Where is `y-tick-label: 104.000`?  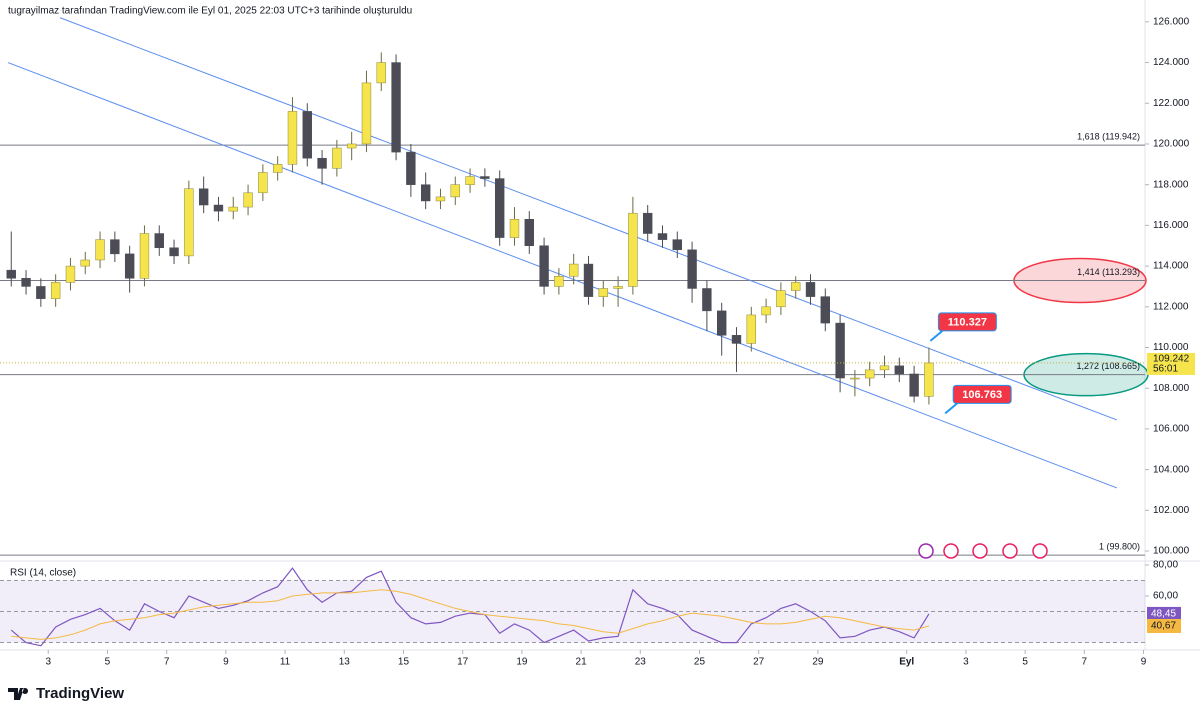 y-tick-label: 104.000 is located at coordinates (1171, 469).